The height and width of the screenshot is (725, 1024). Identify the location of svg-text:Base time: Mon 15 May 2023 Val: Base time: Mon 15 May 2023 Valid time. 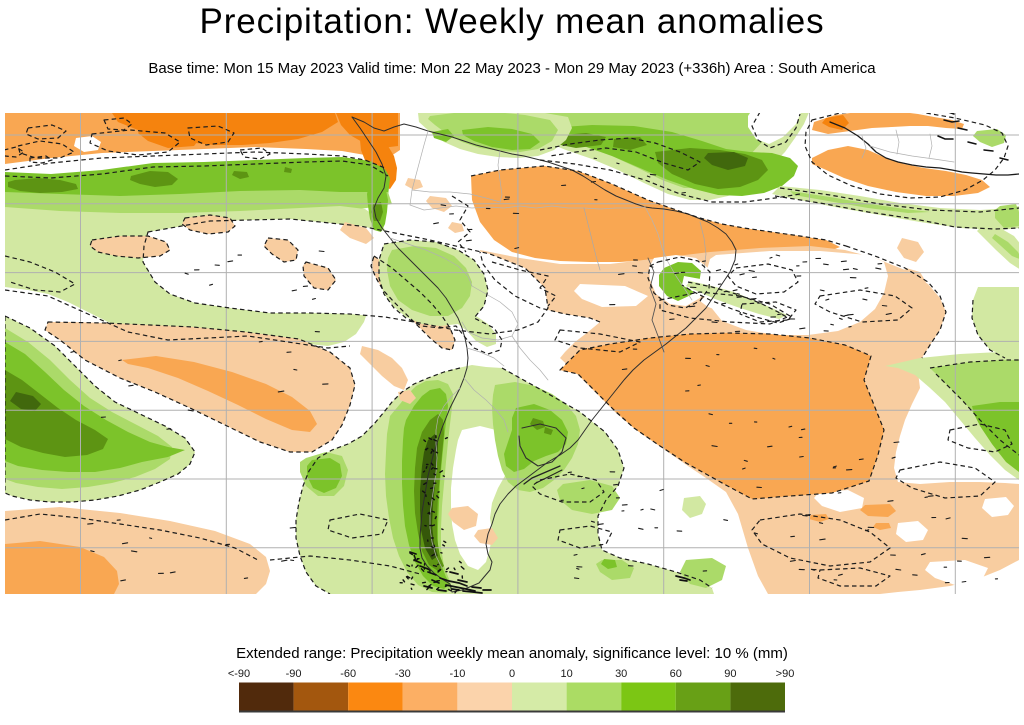
(512, 68).